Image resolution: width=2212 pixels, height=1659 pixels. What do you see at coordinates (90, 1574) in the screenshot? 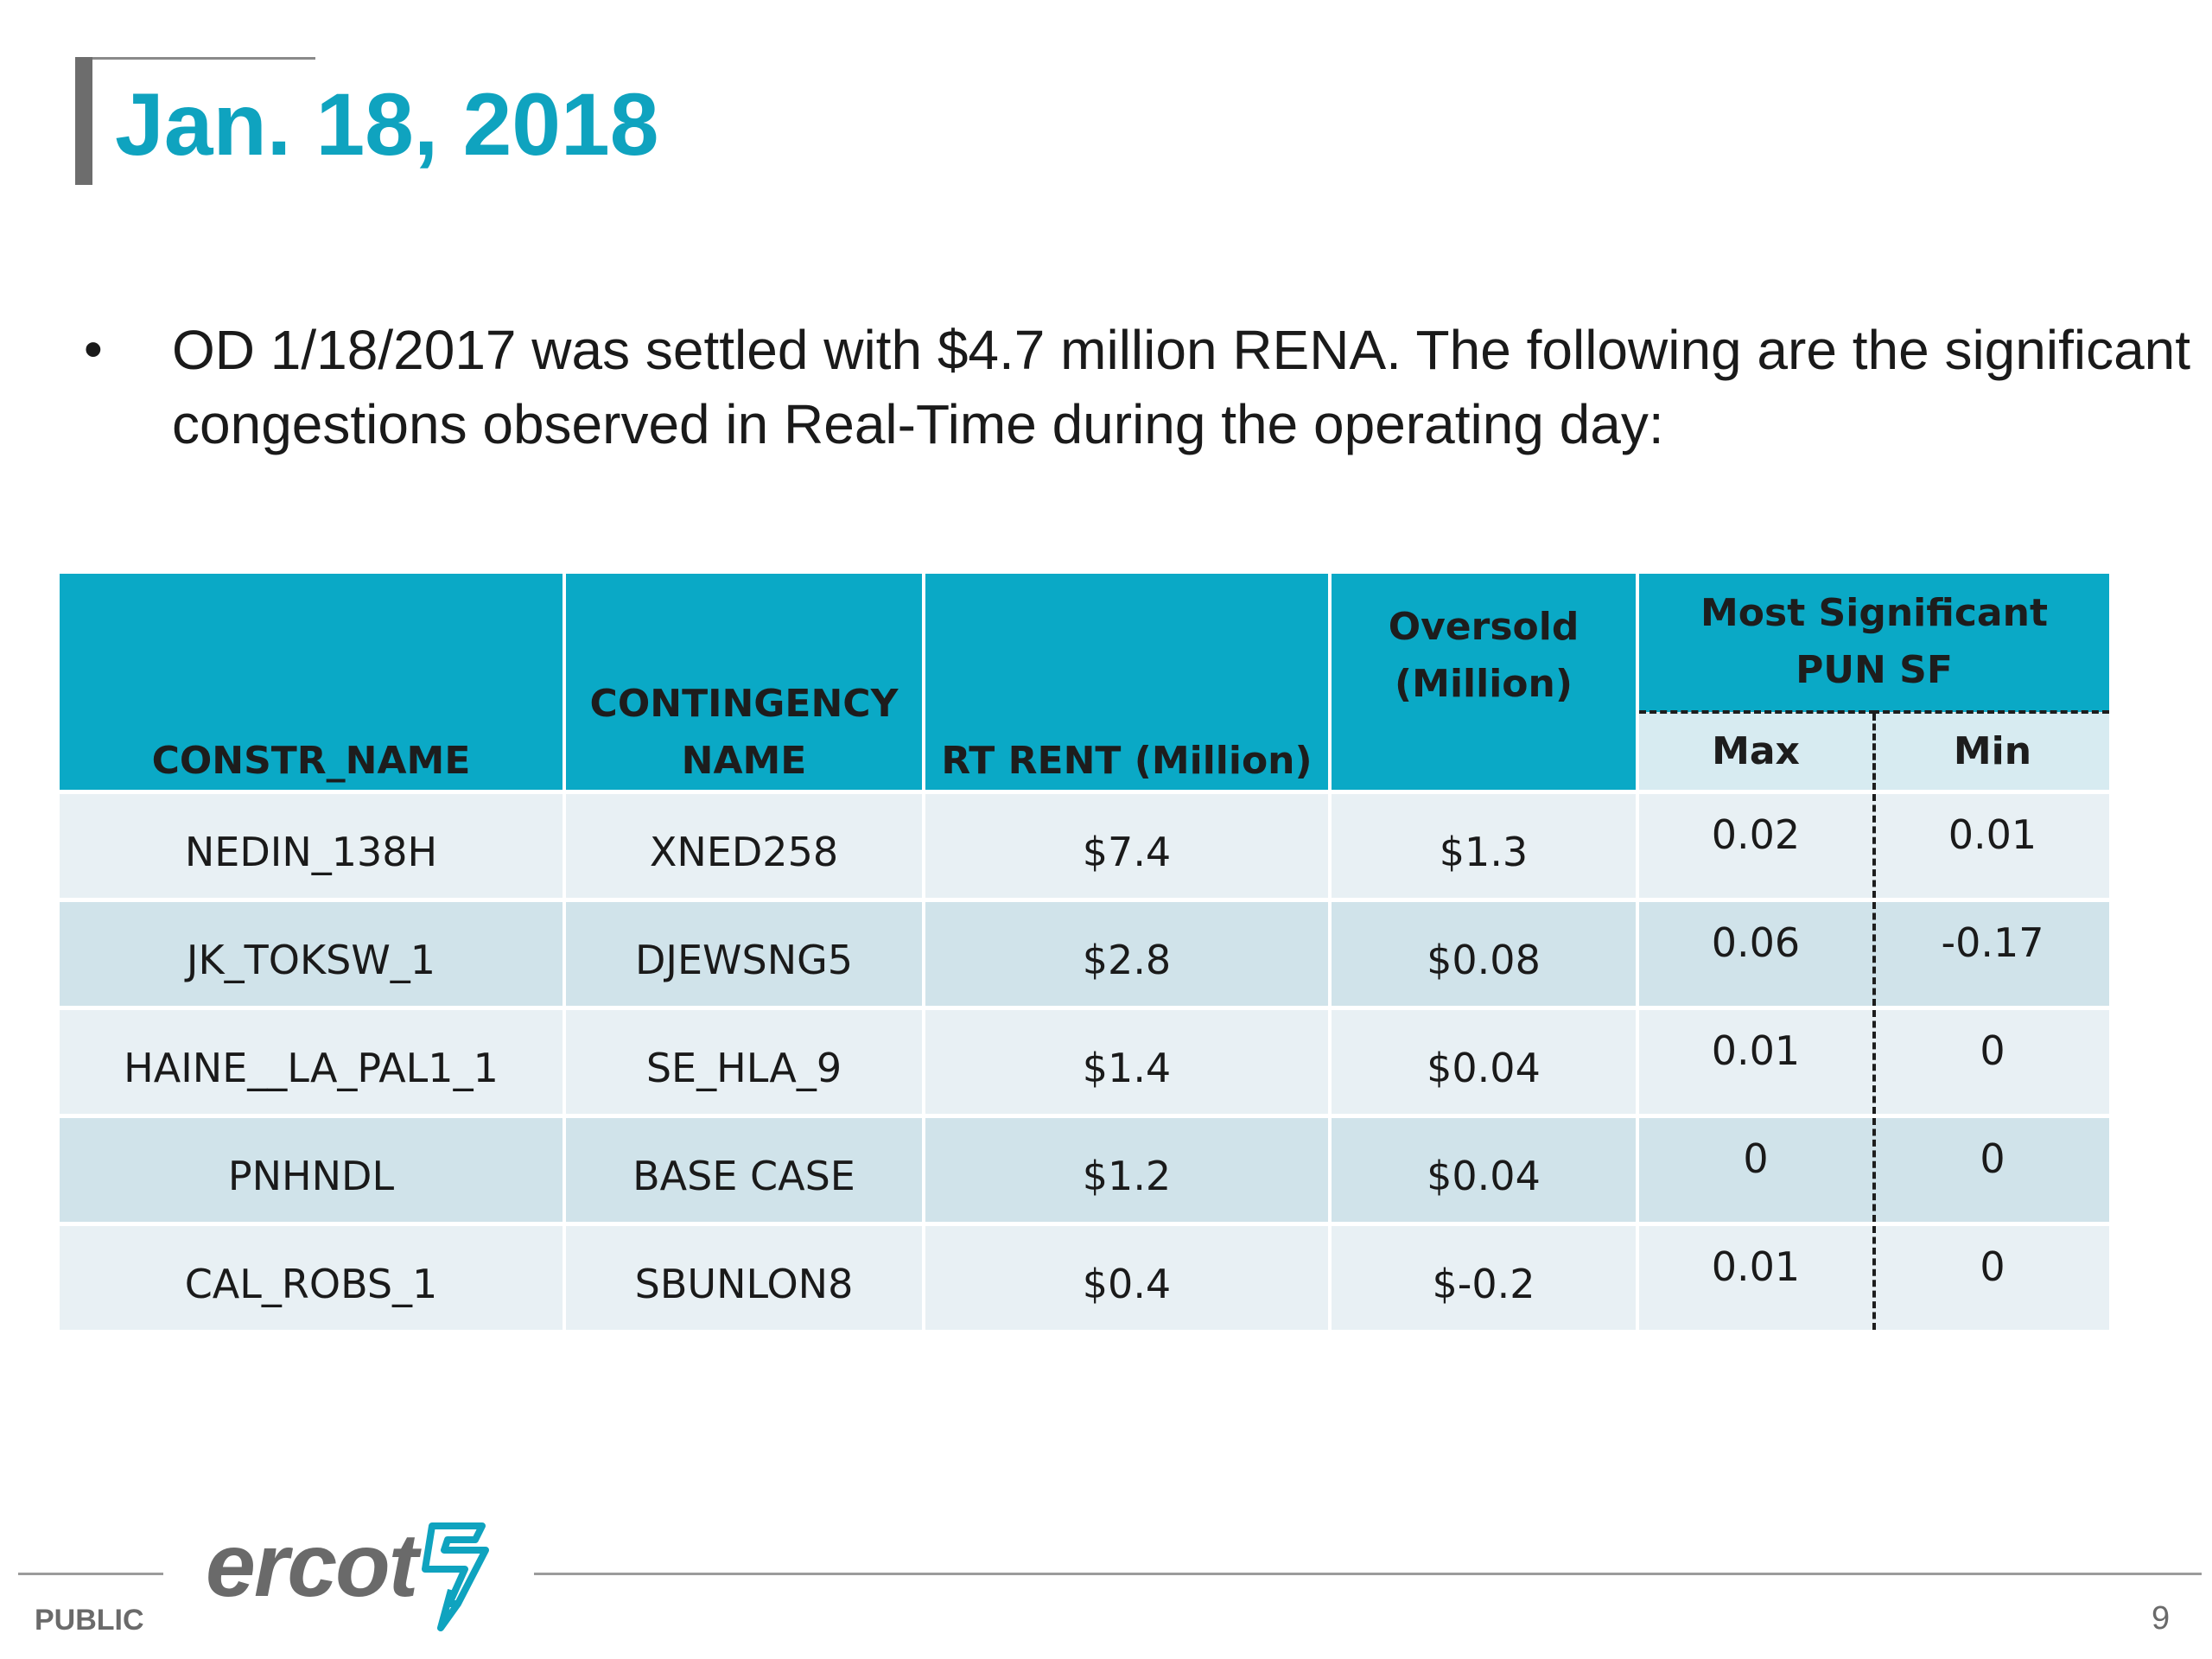
I see `footer-divider-left` at bounding box center [90, 1574].